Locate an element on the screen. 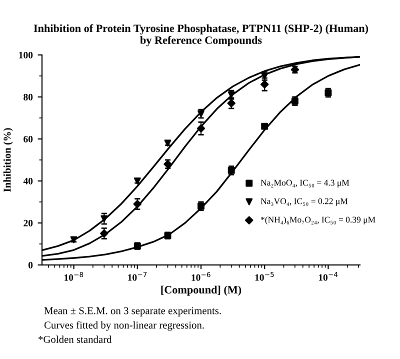 The image size is (400, 359). x-tick-label: 10$^{−5}$ is located at coordinates (264, 276).